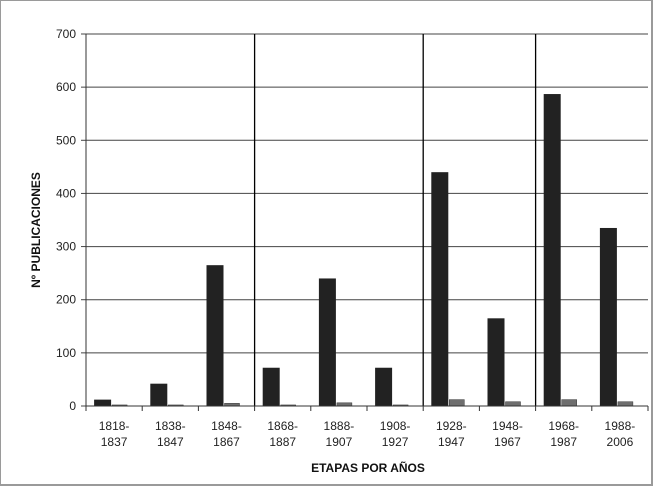 This screenshot has height=488, width=655. Describe the element at coordinates (451, 434) in the screenshot. I see `x-tick-label: 1928-1947` at that location.